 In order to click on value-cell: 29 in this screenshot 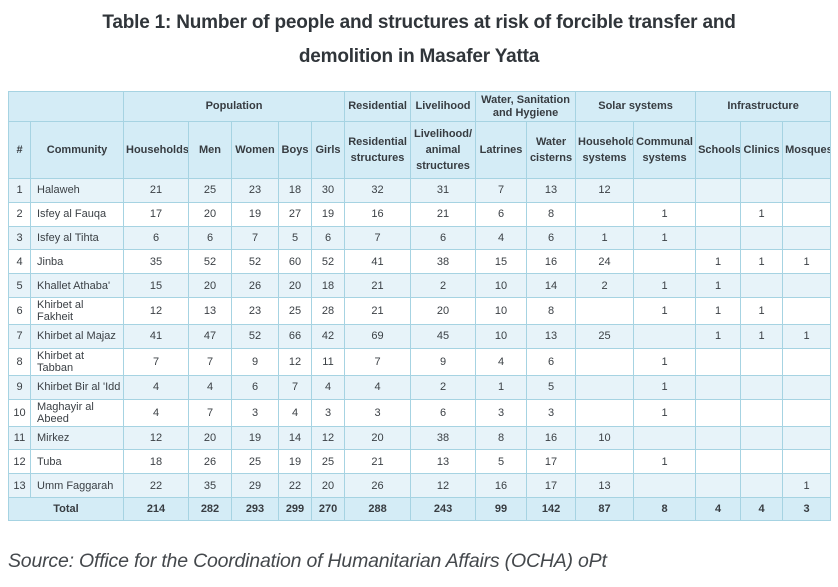, I will do `click(255, 485)`.